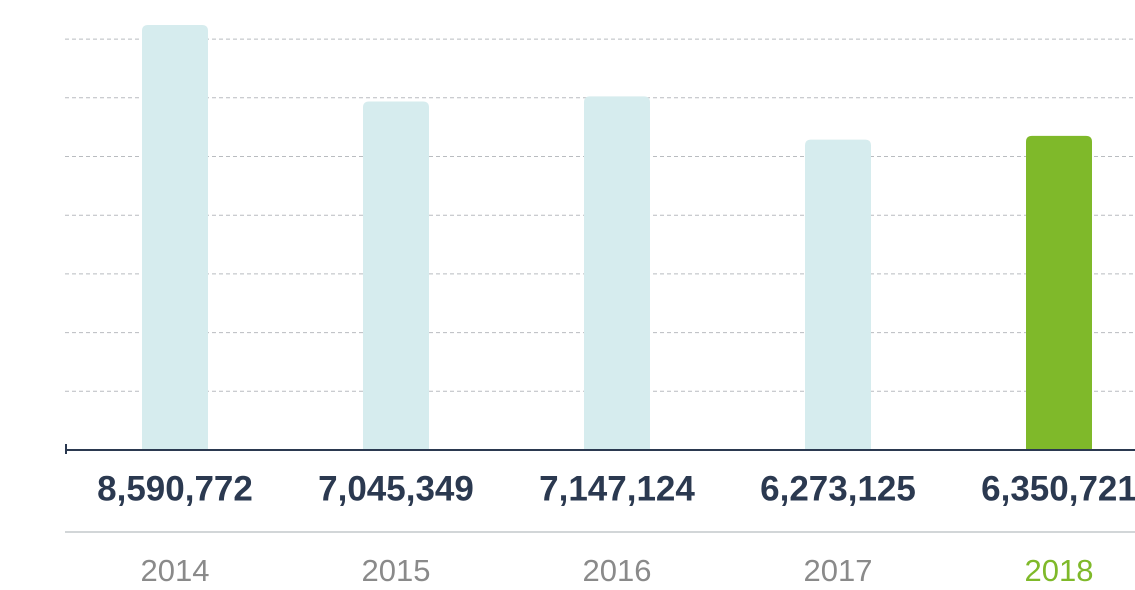 The width and height of the screenshot is (1135, 590). Describe the element at coordinates (617, 488) in the screenshot. I see `value-label: 7,147,124` at that location.